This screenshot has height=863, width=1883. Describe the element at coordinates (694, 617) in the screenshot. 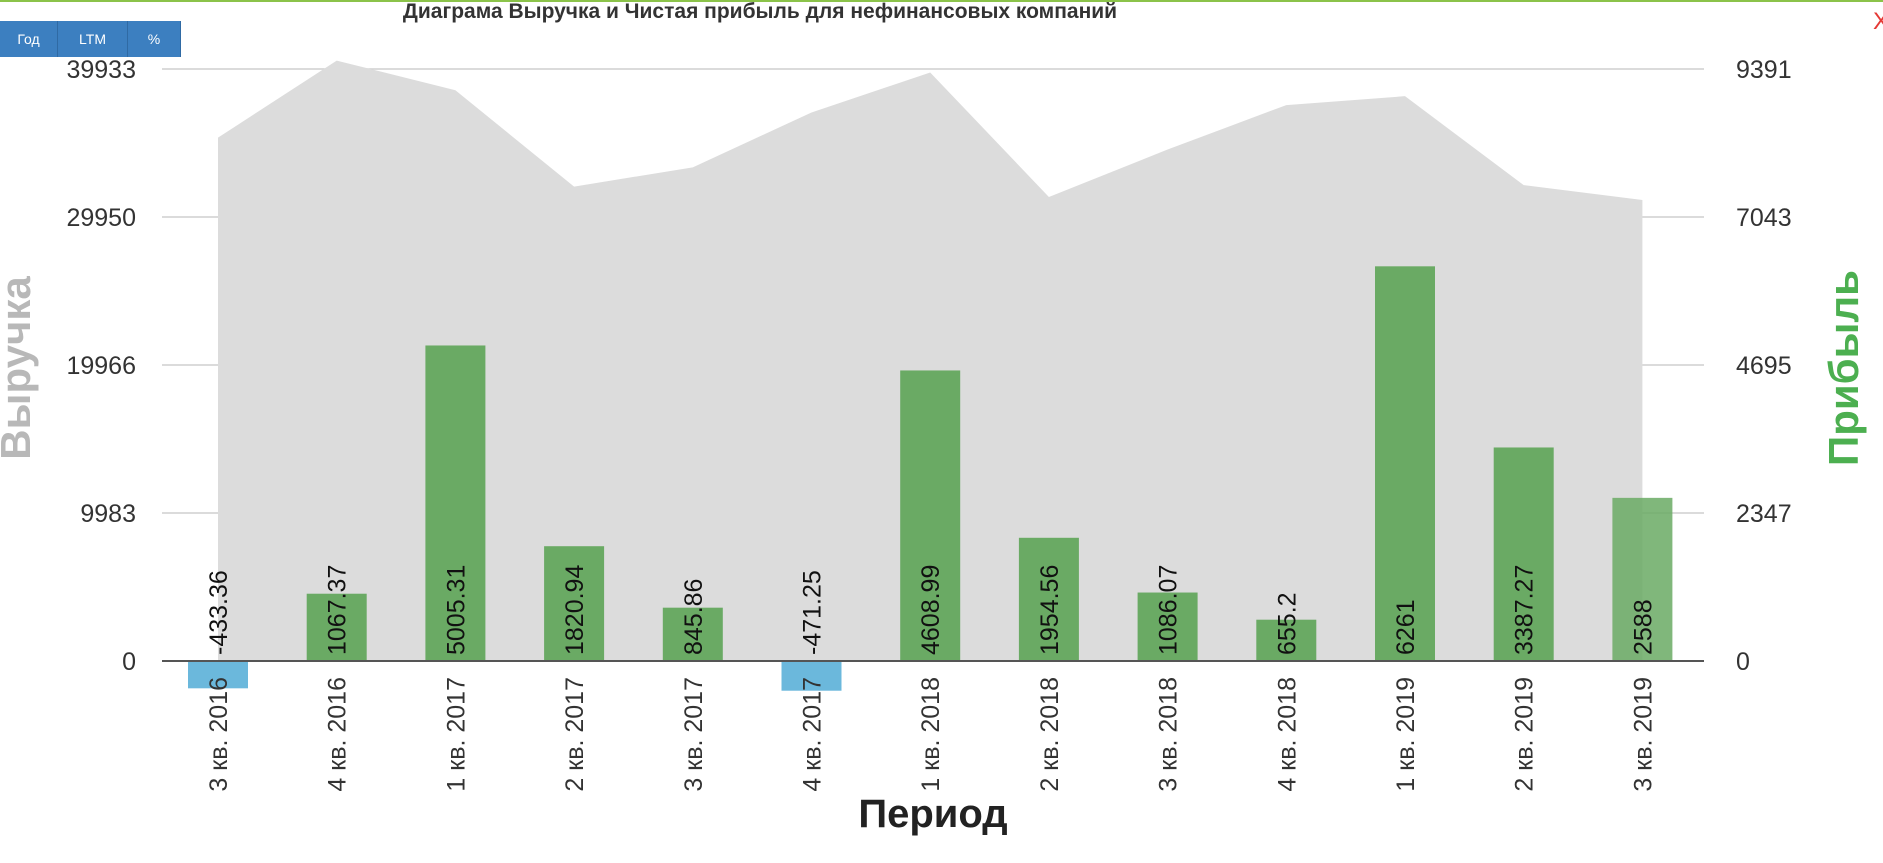

I see `data-label: 845.86` at that location.